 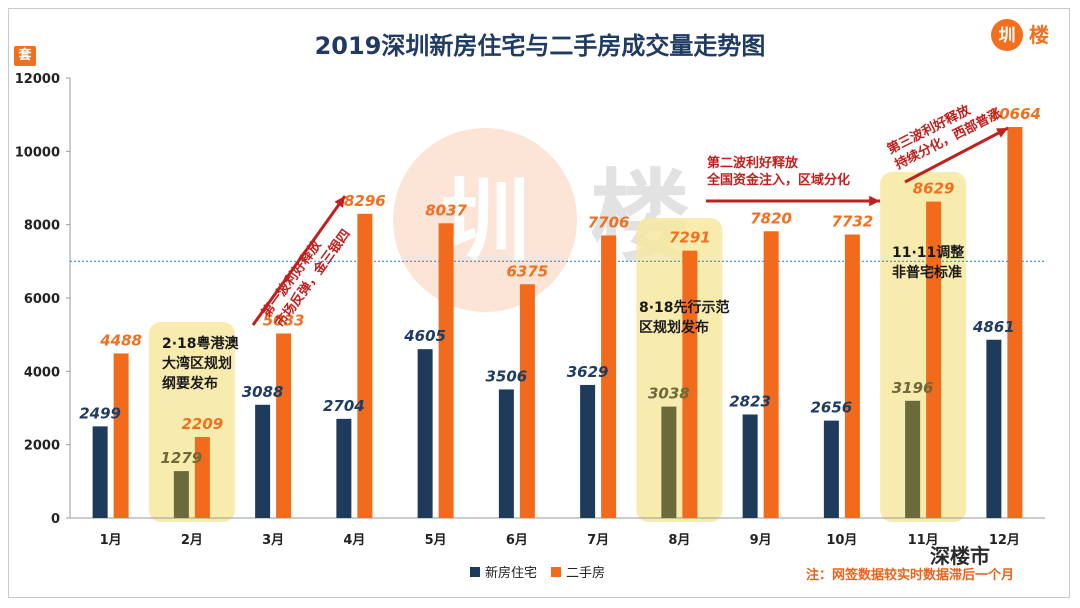 I want to click on logo-text: 圳, so click(x=1007, y=36).